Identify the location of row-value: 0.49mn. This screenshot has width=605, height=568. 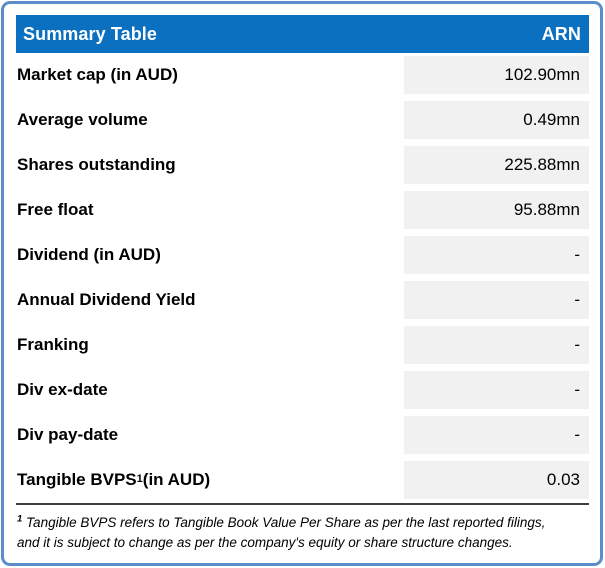
(496, 120).